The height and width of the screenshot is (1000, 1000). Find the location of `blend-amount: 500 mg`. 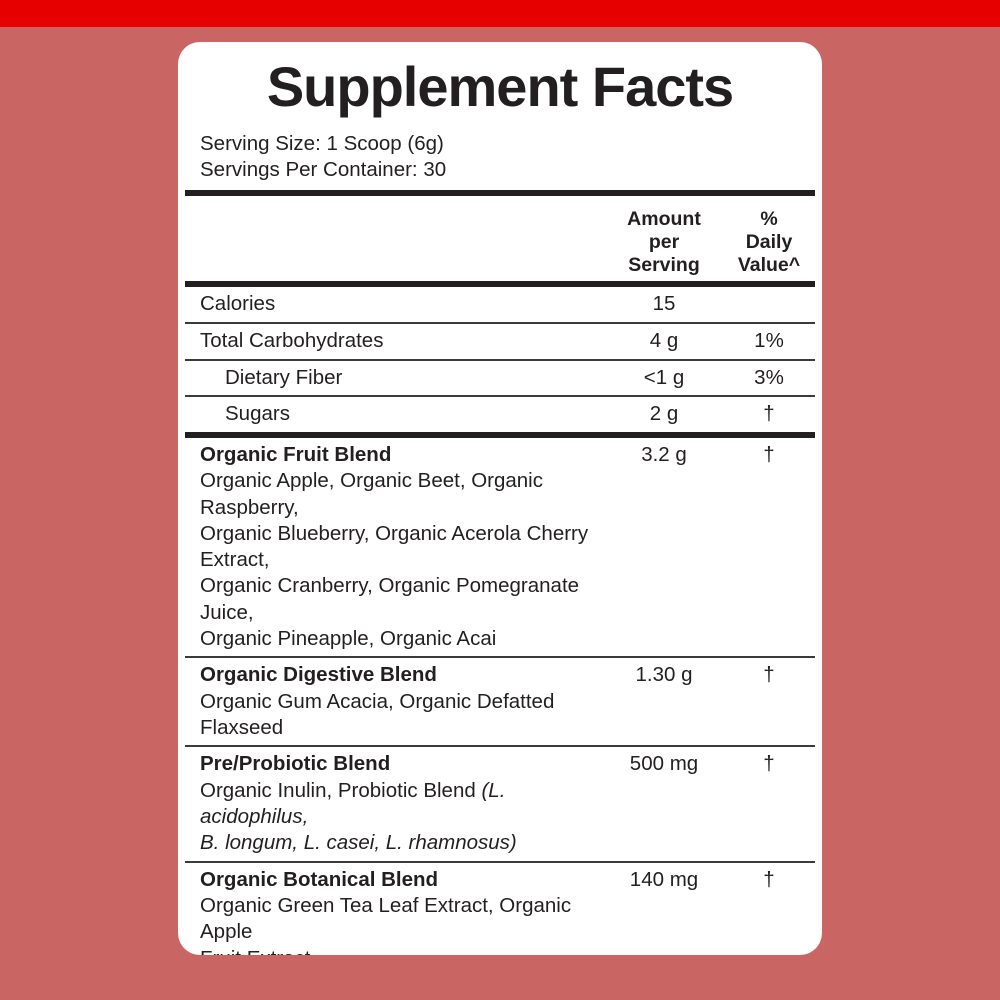

blend-amount: 500 mg is located at coordinates (664, 764).